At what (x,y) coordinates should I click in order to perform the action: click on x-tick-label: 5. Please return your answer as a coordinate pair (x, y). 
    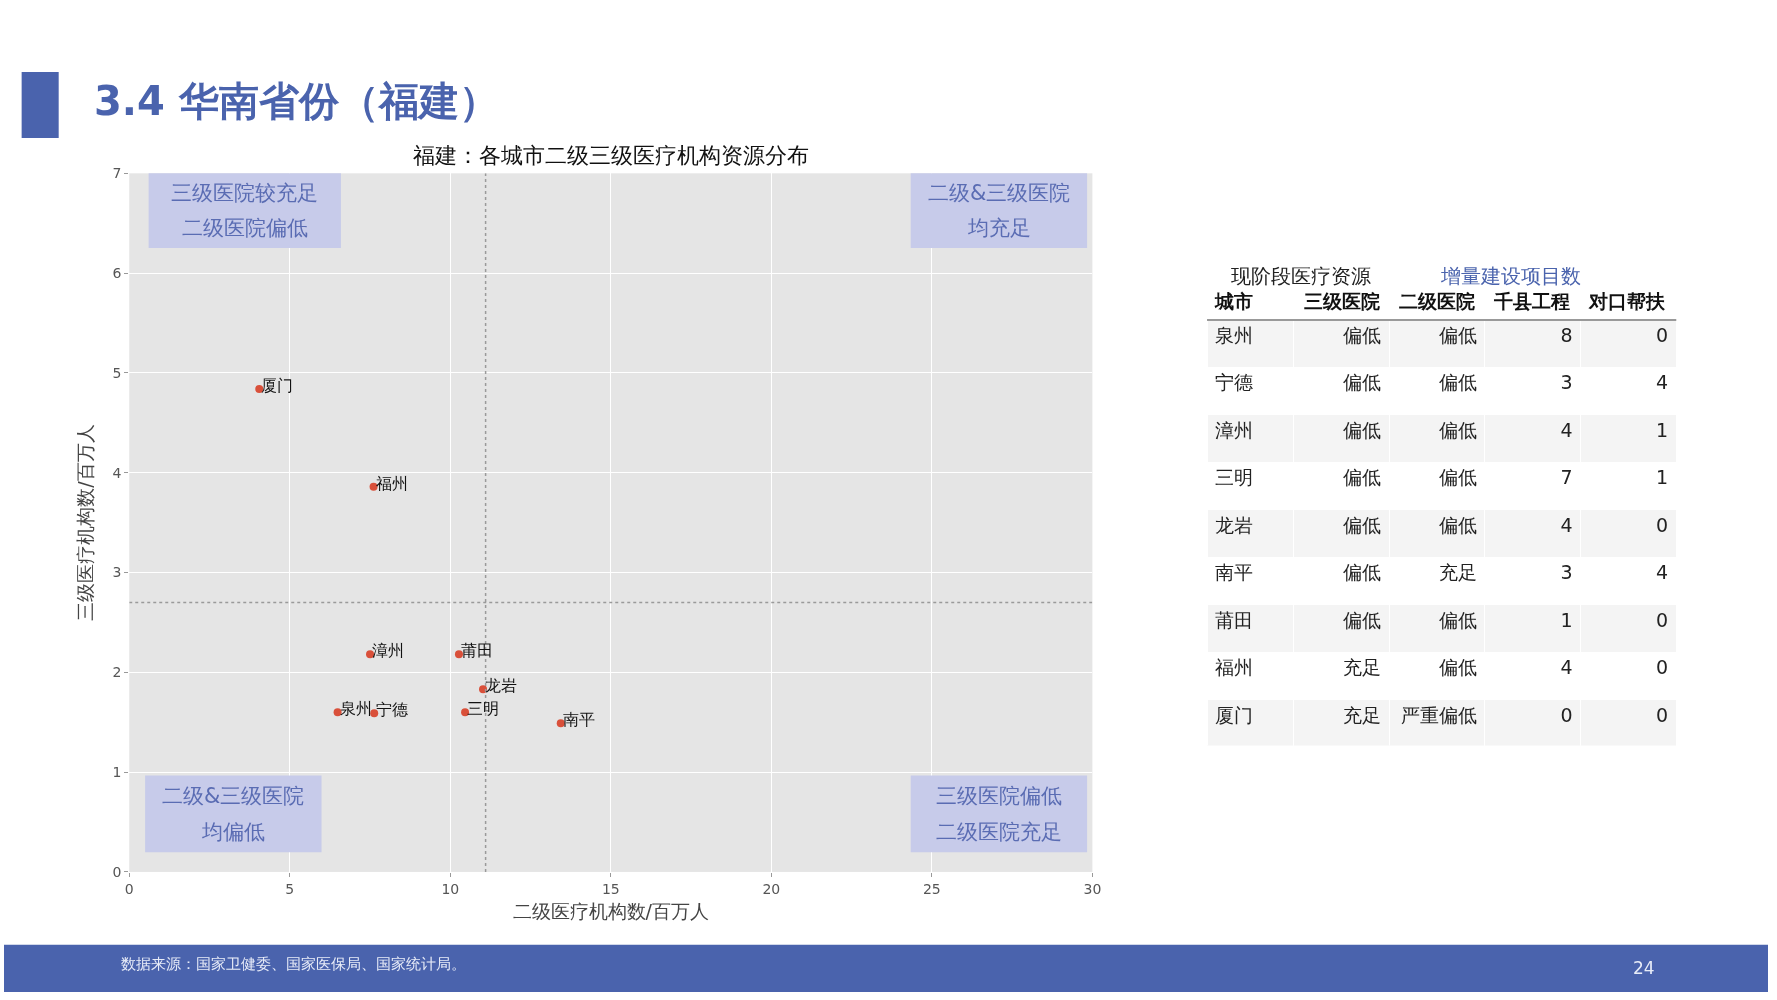
    Looking at the image, I should click on (290, 888).